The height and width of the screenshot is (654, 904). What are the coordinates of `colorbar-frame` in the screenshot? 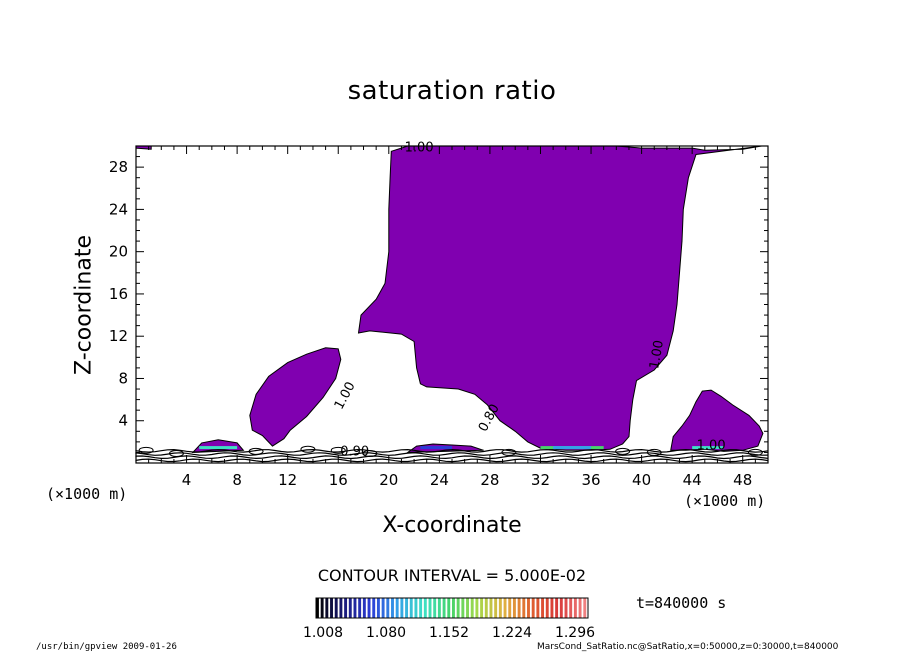 It's located at (452, 608).